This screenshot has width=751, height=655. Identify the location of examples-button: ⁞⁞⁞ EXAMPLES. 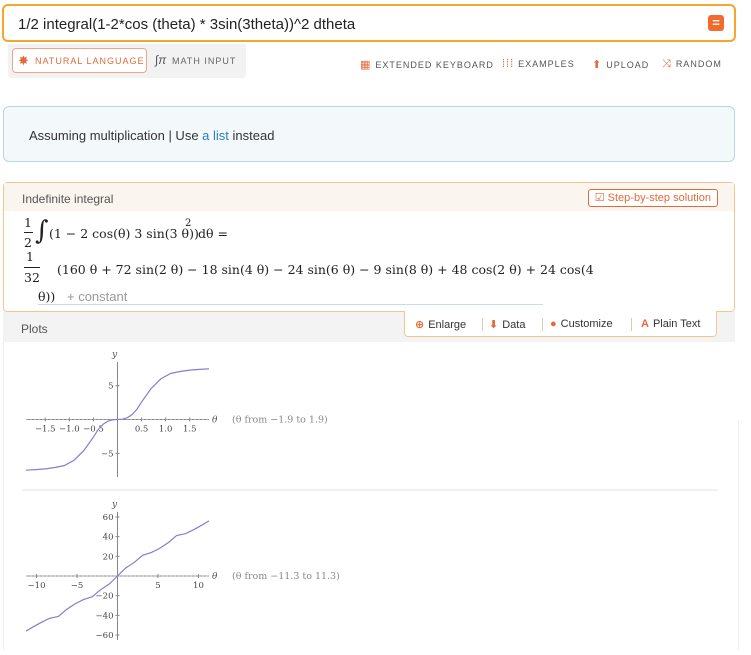
(538, 65).